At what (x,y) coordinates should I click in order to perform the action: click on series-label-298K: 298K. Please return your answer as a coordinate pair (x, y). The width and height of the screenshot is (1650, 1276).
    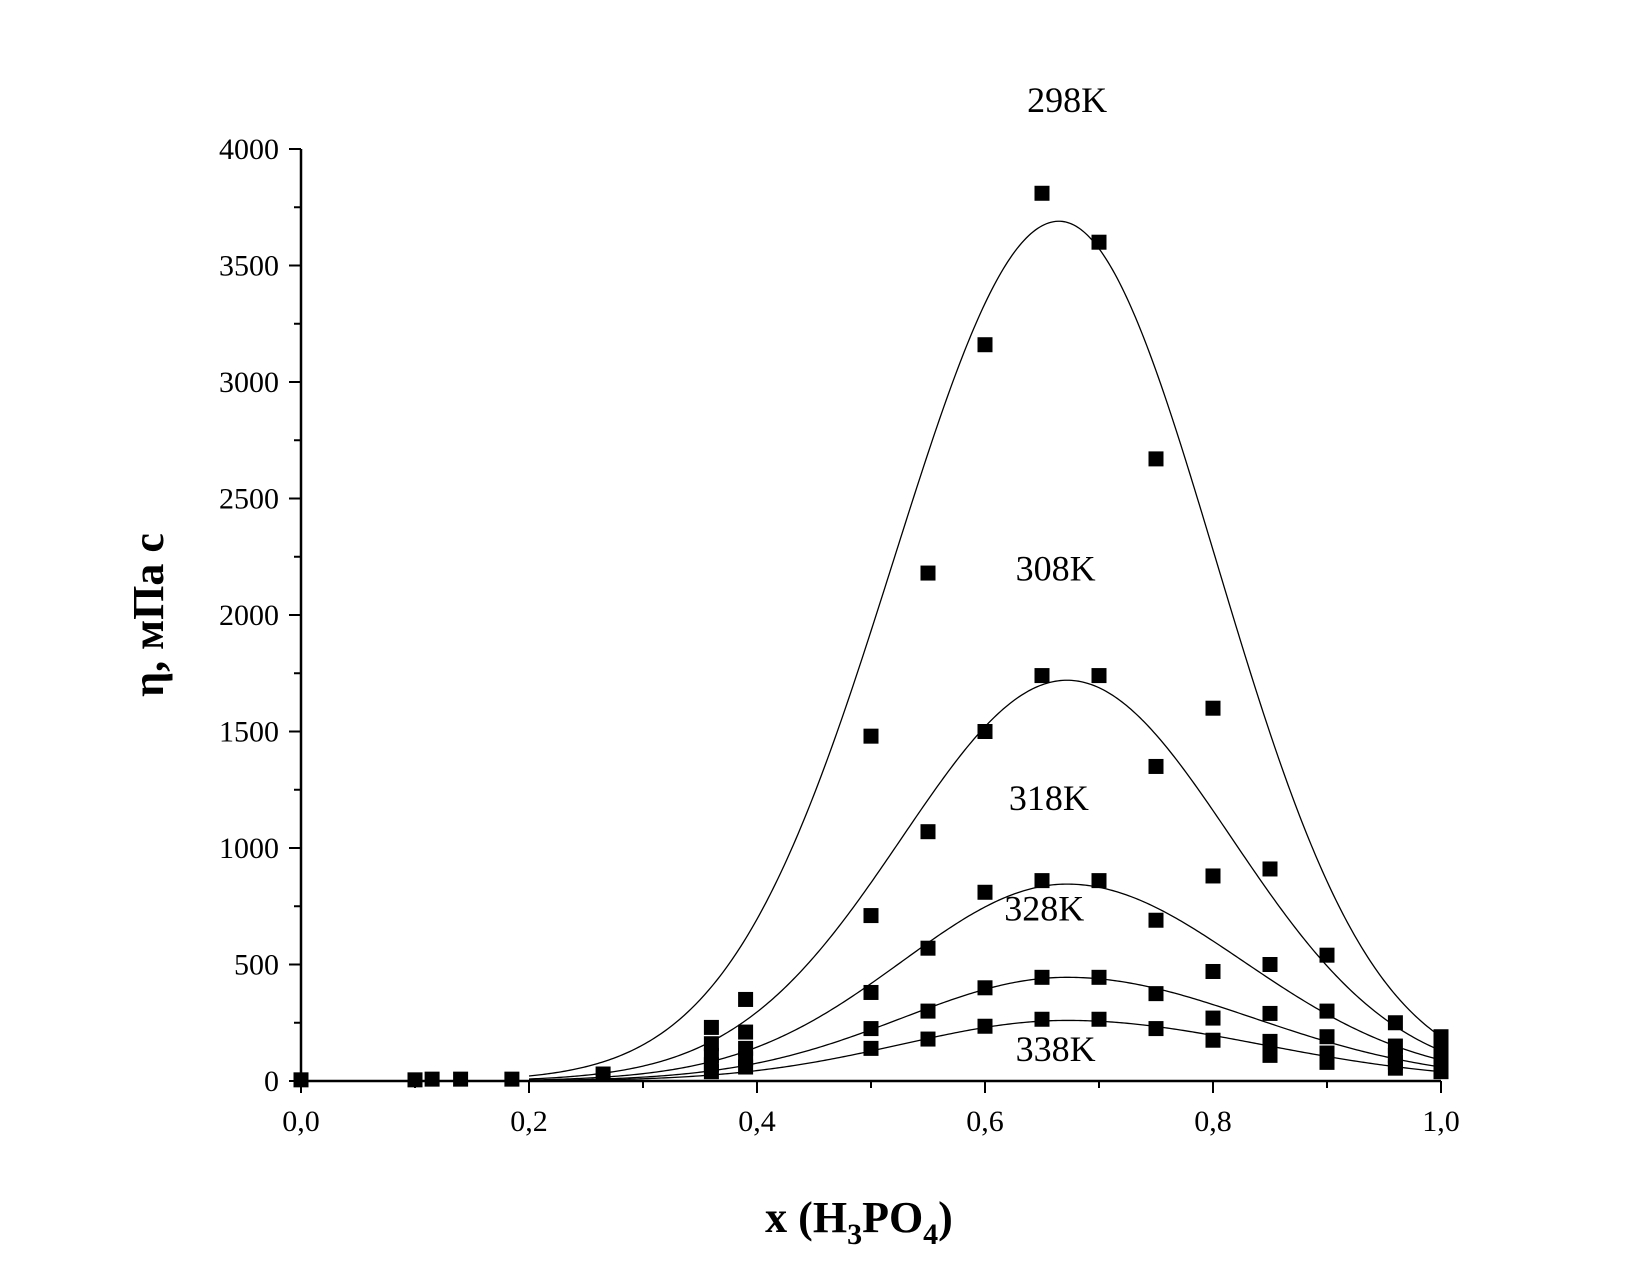
    Looking at the image, I should click on (1067, 100).